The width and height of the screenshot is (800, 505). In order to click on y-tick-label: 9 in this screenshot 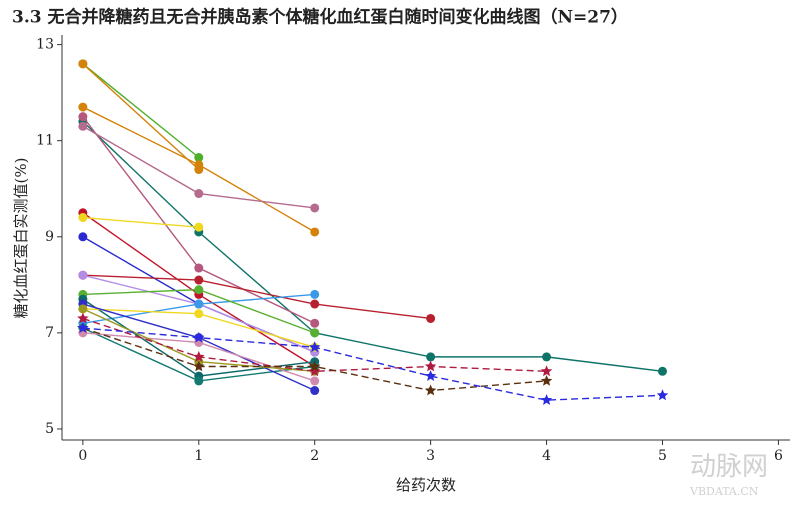, I will do `click(49, 237)`.